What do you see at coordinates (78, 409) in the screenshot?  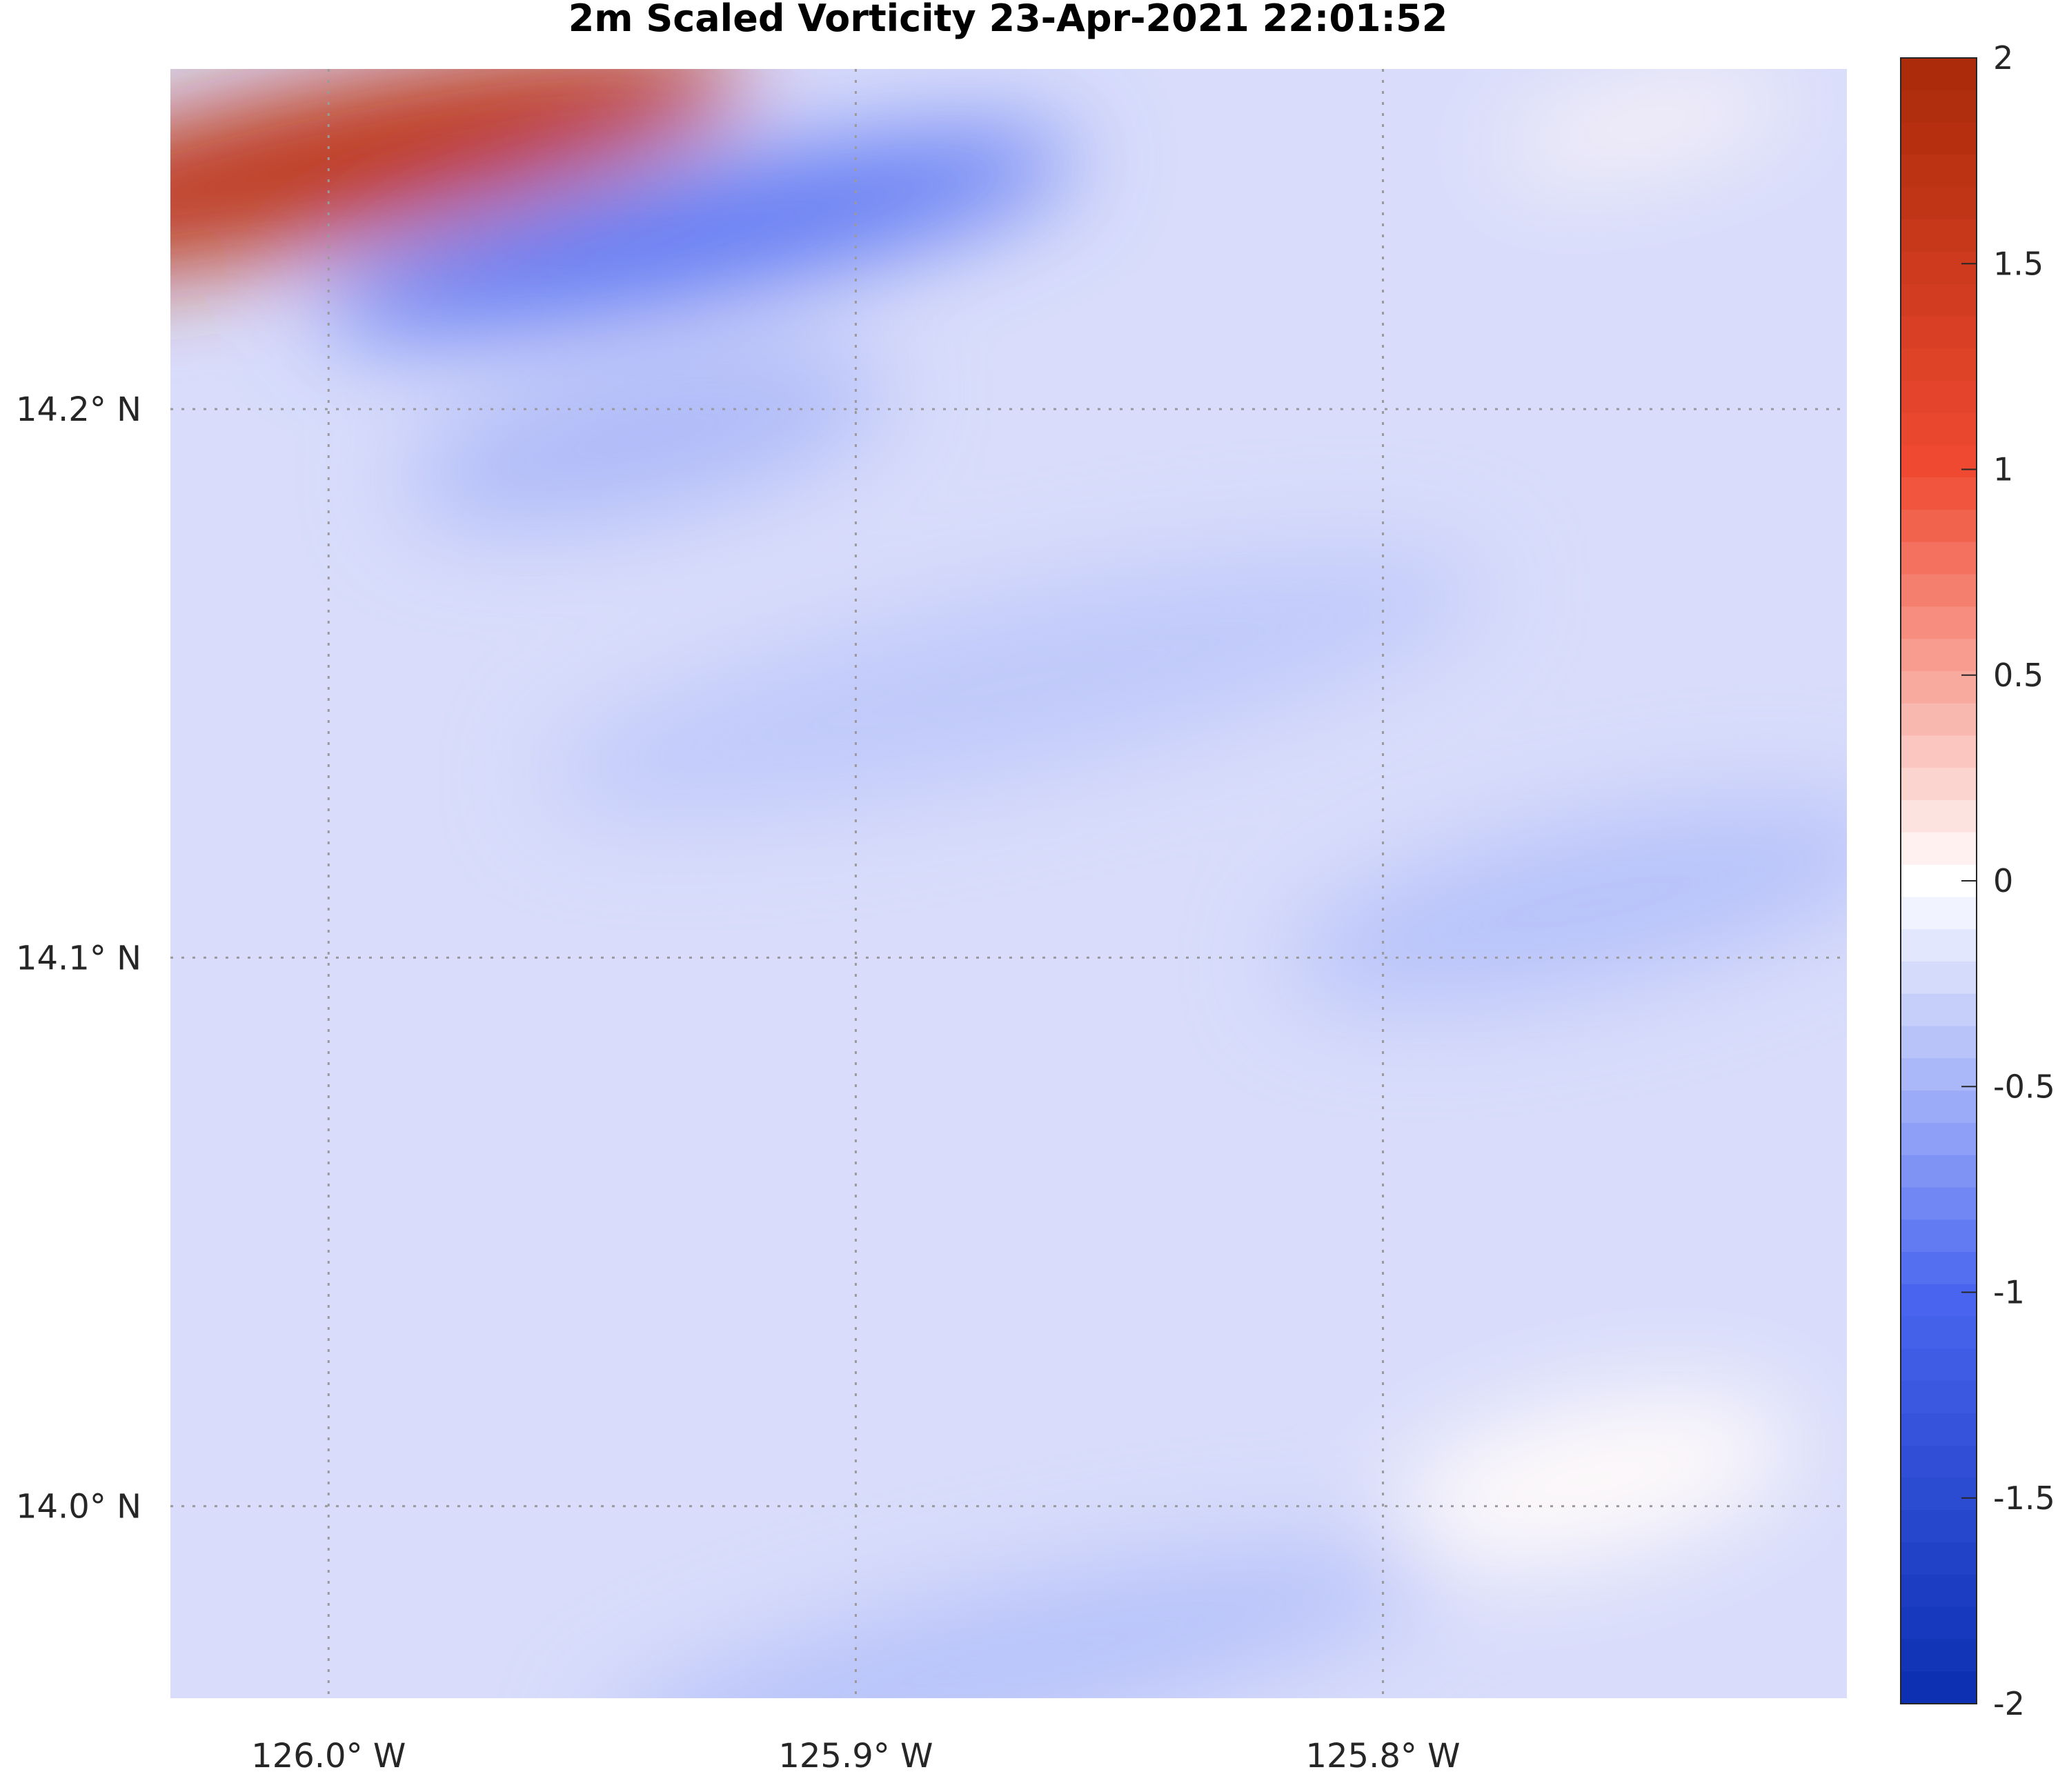 I see `y-tick-label: 14.2° N` at bounding box center [78, 409].